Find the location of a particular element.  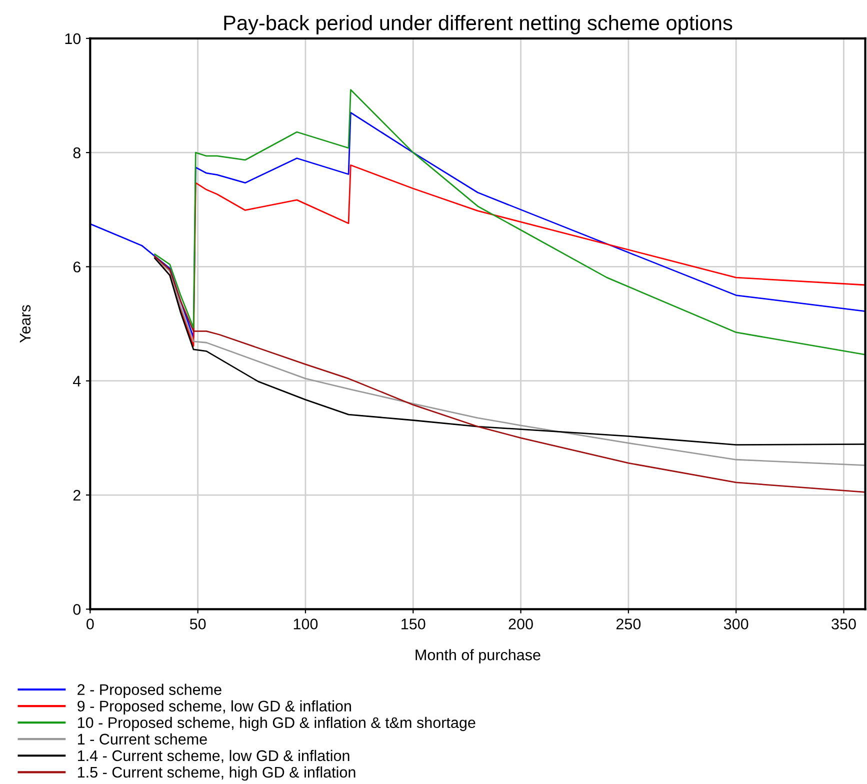

legend-label: 10 - Proposed scheme, high GD & inflation & t&m shortage is located at coordinates (277, 724).